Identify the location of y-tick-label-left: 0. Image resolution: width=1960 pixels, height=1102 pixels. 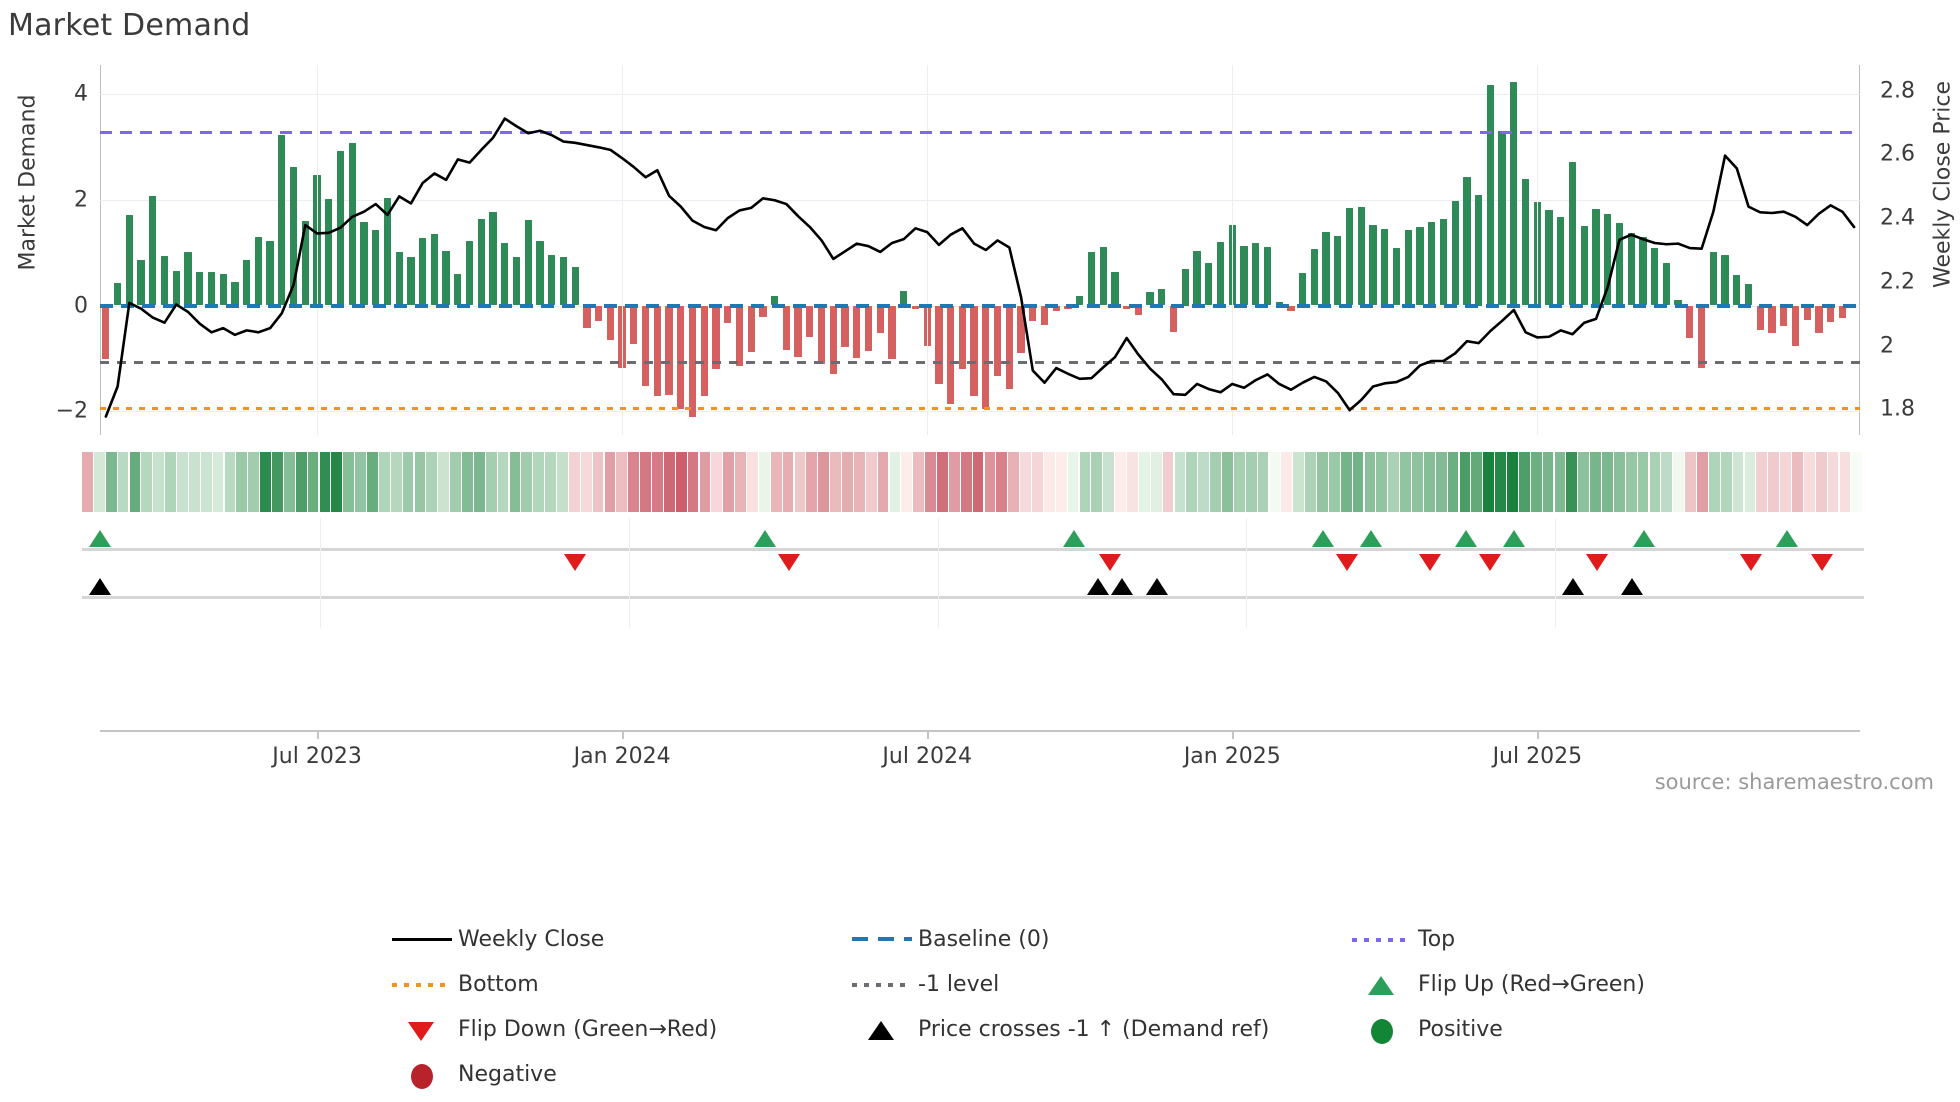
(81, 305).